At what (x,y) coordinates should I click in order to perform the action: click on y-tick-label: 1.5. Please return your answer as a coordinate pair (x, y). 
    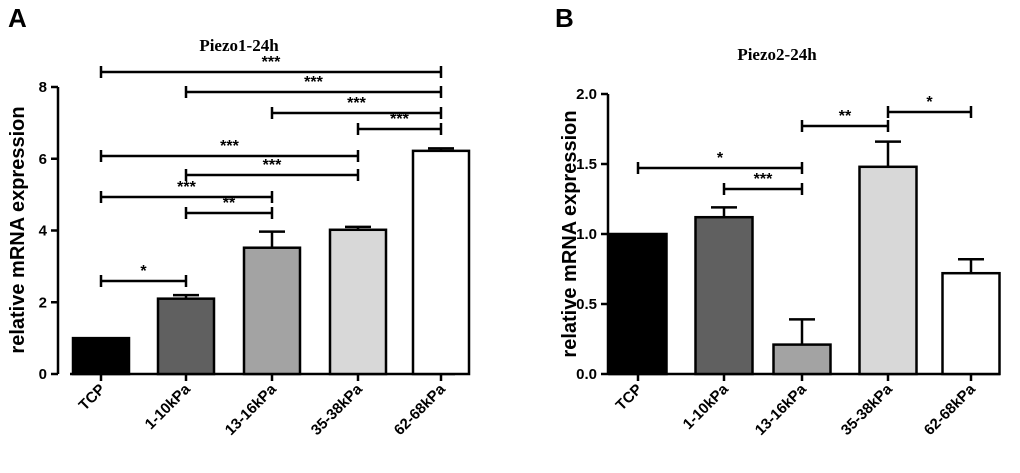
    Looking at the image, I should click on (586, 164).